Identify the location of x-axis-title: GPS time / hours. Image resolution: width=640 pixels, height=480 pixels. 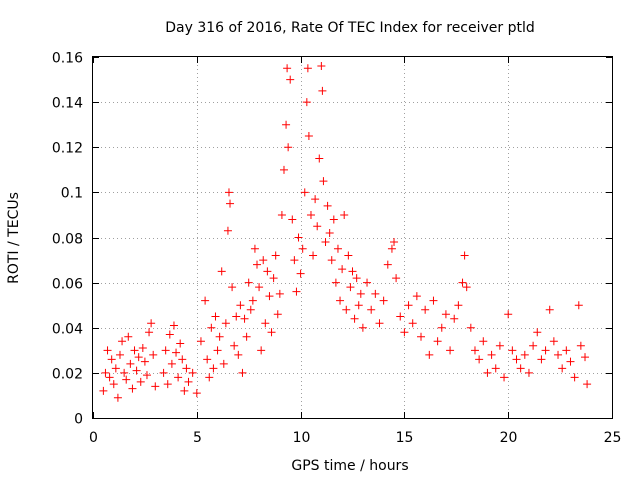
(349, 466).